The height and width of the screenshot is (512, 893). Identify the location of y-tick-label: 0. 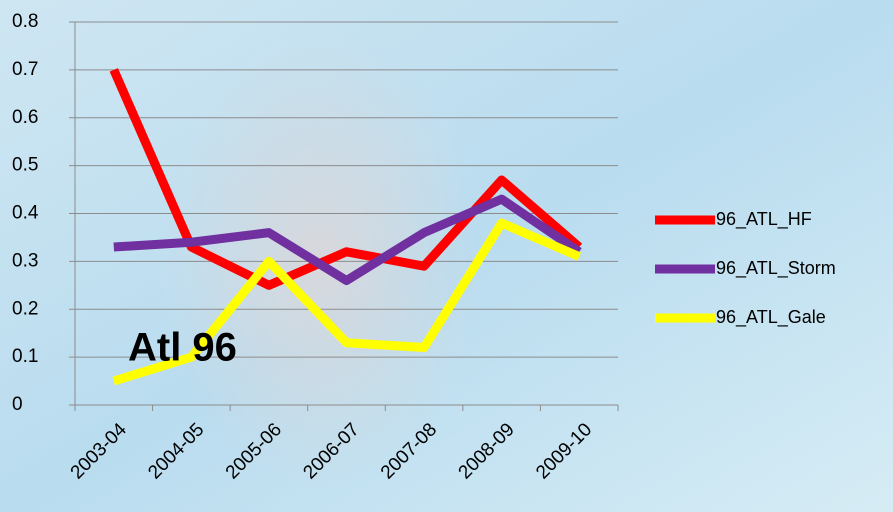
(17, 404).